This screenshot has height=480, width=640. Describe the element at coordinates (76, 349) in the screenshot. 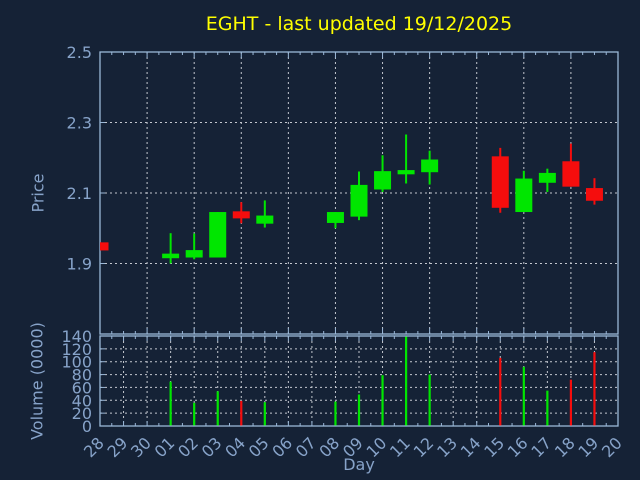

I see `volume-tick-label: 120` at that location.